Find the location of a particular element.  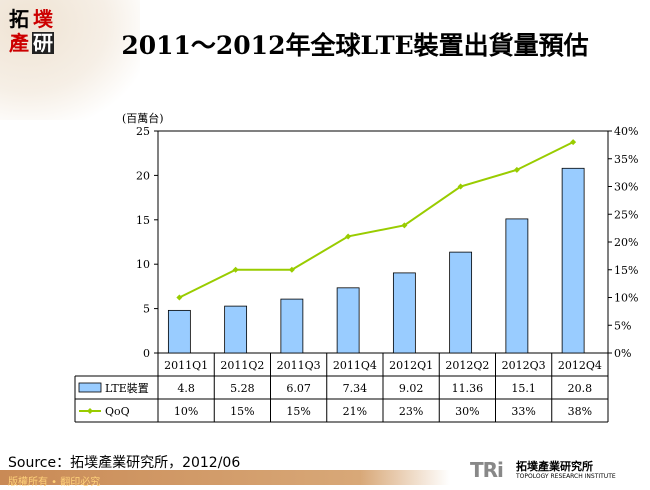

y2-tick-label: 5% is located at coordinates (622, 325).